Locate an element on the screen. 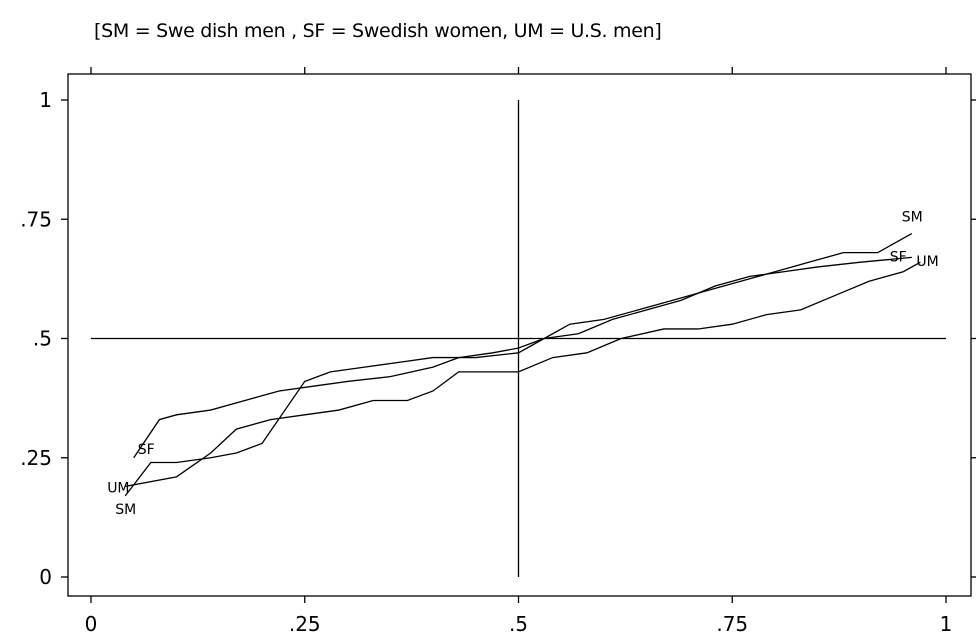 The width and height of the screenshot is (976, 637). series-start-label-um: UM is located at coordinates (118, 488).